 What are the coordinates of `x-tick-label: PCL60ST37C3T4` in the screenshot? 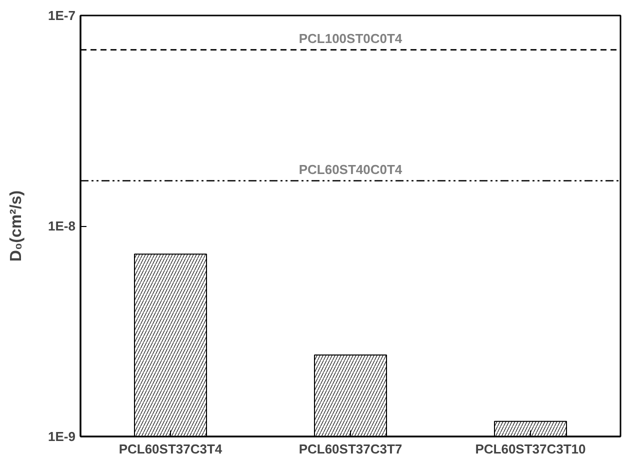 It's located at (170, 449).